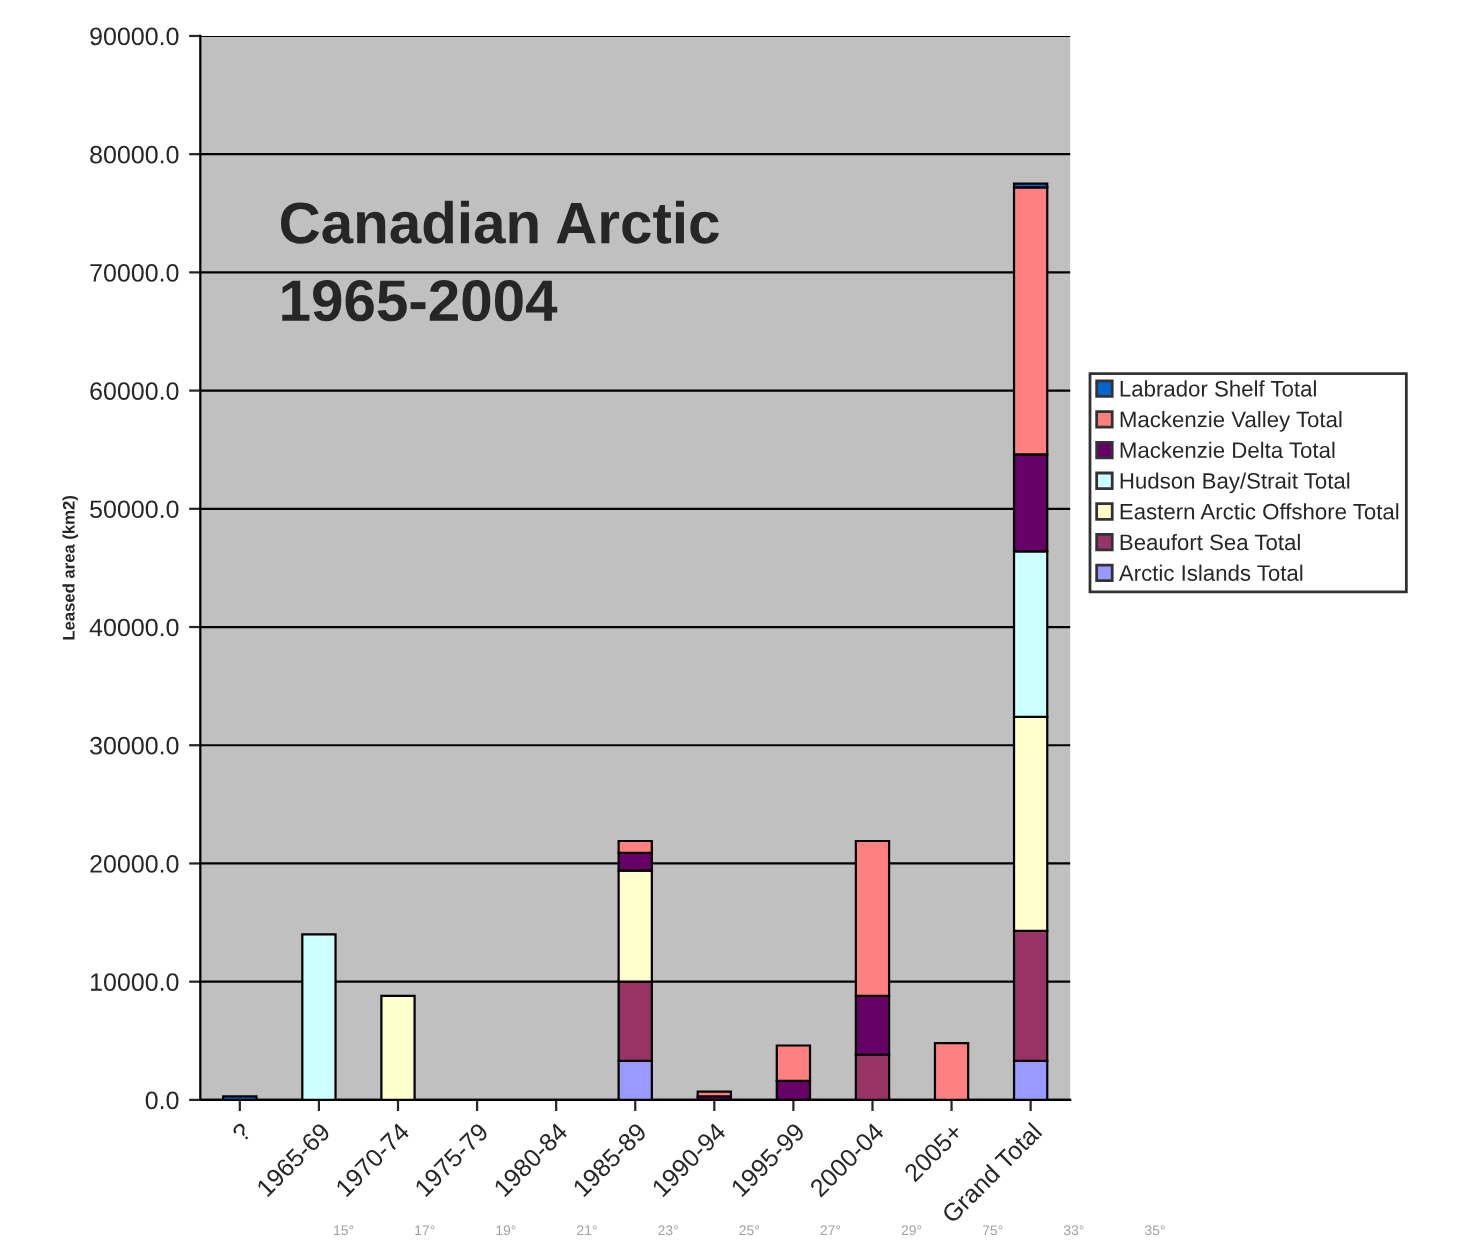  What do you see at coordinates (162, 1100) in the screenshot?
I see `y-tick-label: 0.0` at bounding box center [162, 1100].